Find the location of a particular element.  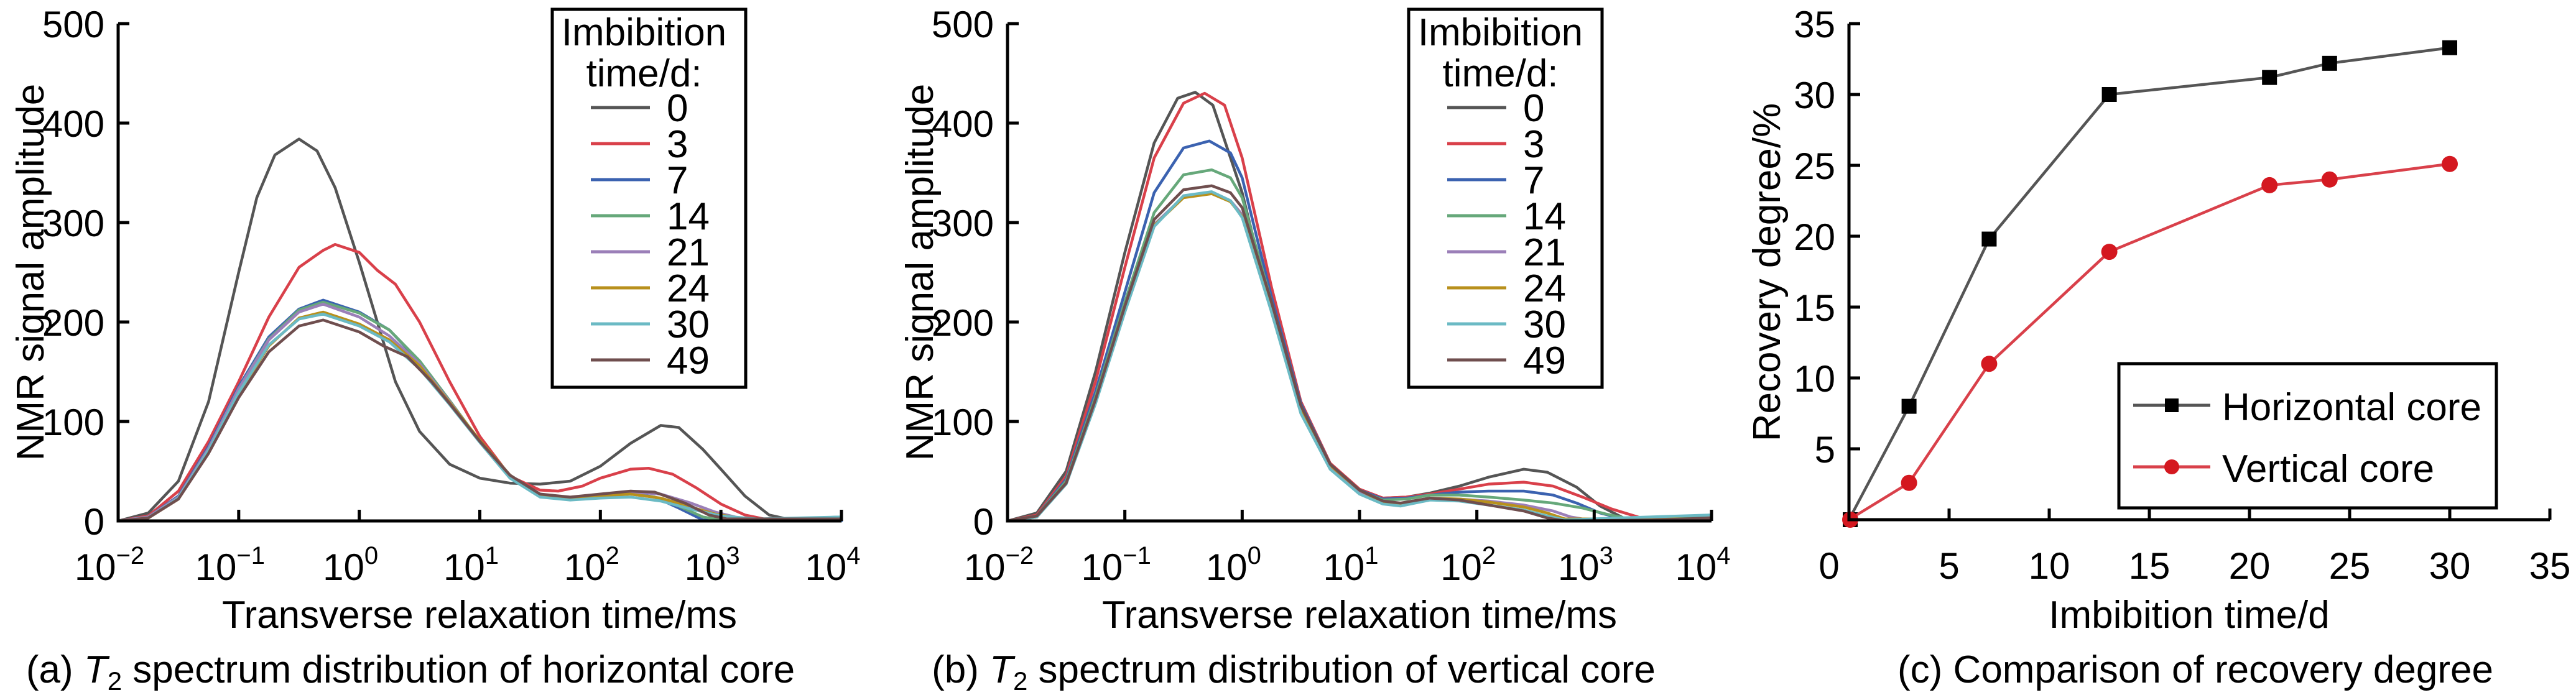

y-tick-label: 300 is located at coordinates (73, 223).